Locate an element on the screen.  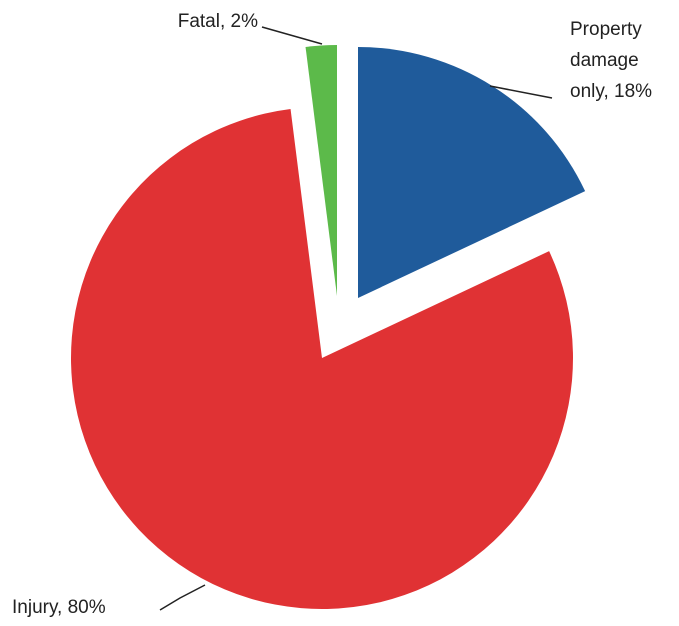
data-label: Injury, 80% is located at coordinates (59, 607).